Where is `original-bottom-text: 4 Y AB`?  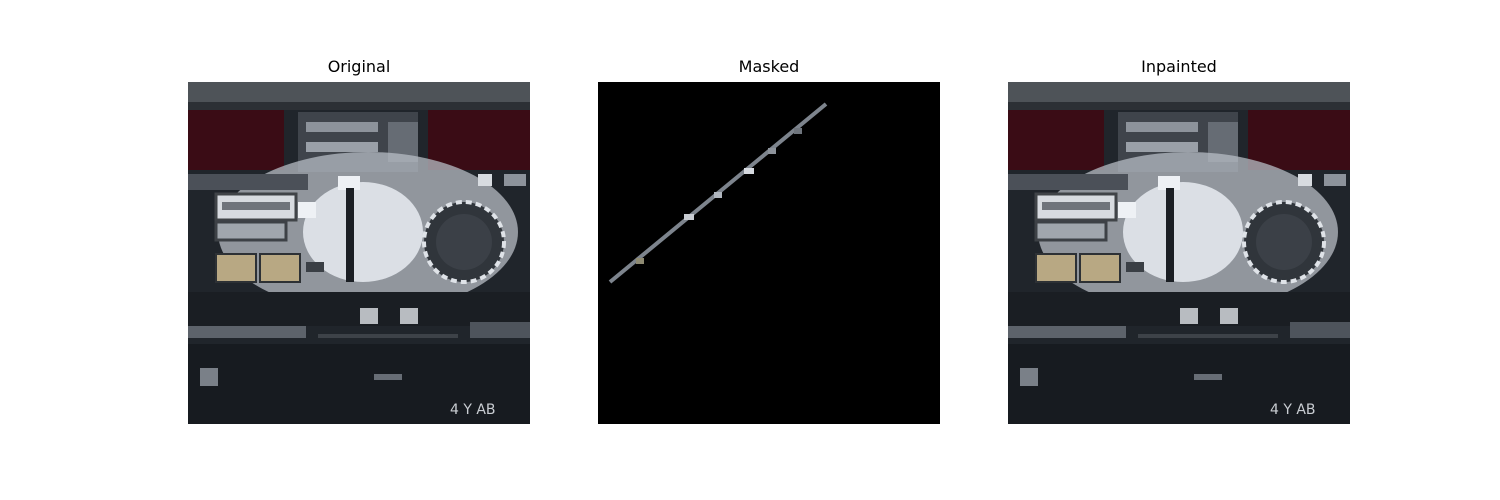
original-bottom-text: 4 Y AB is located at coordinates (473, 410).